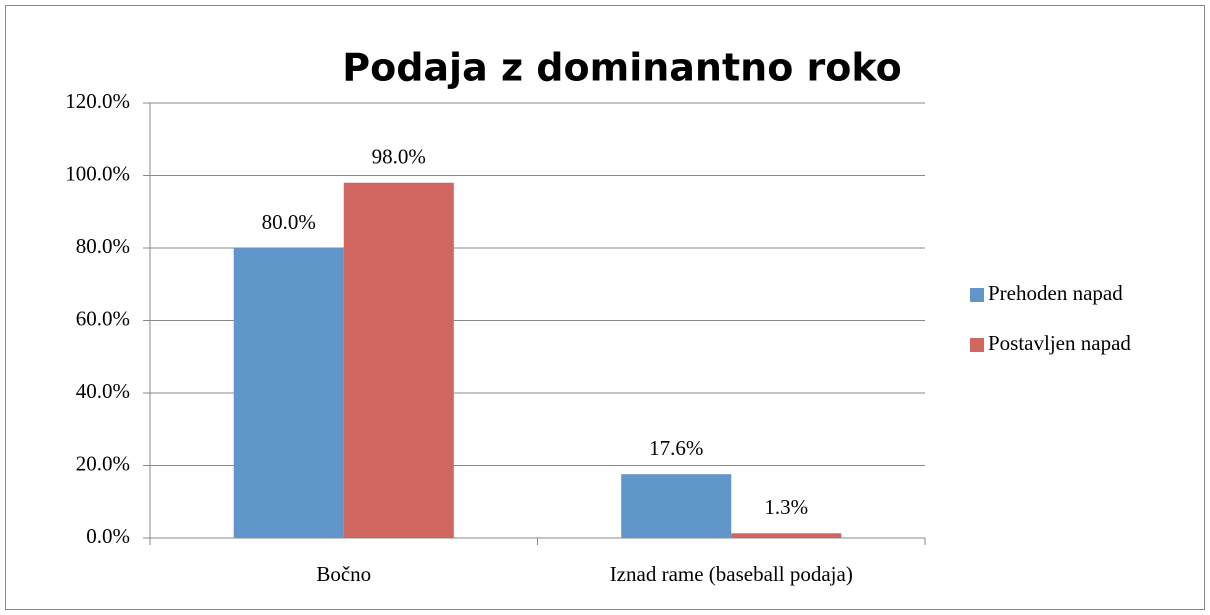  I want to click on data-label: 98.0%, so click(399, 157).